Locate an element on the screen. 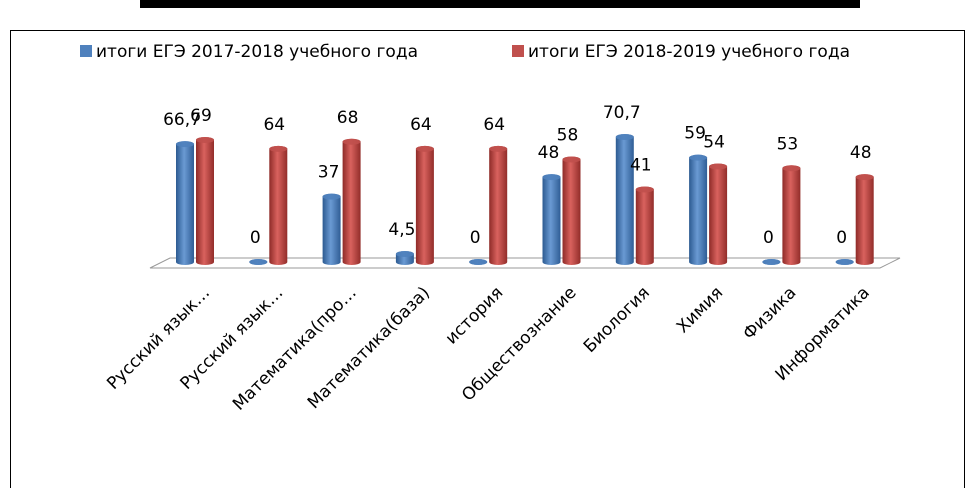 Image resolution: width=972 pixels, height=488 pixels. value-label: 58 is located at coordinates (568, 135).